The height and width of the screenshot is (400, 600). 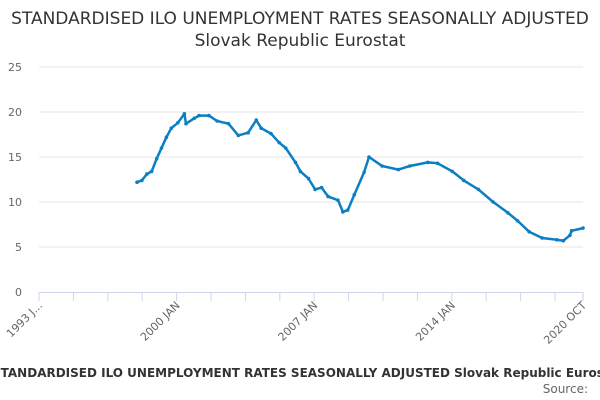 What do you see at coordinates (565, 389) in the screenshot?
I see `source-label: Source:` at bounding box center [565, 389].